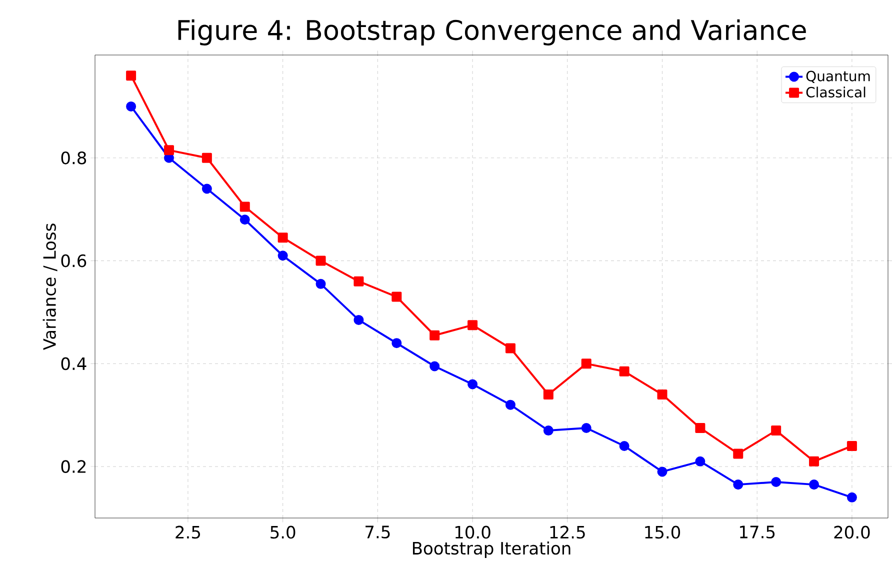 This screenshot has width=892, height=582. What do you see at coordinates (73, 466) in the screenshot?
I see `y-tick-label: 0.2` at bounding box center [73, 466].